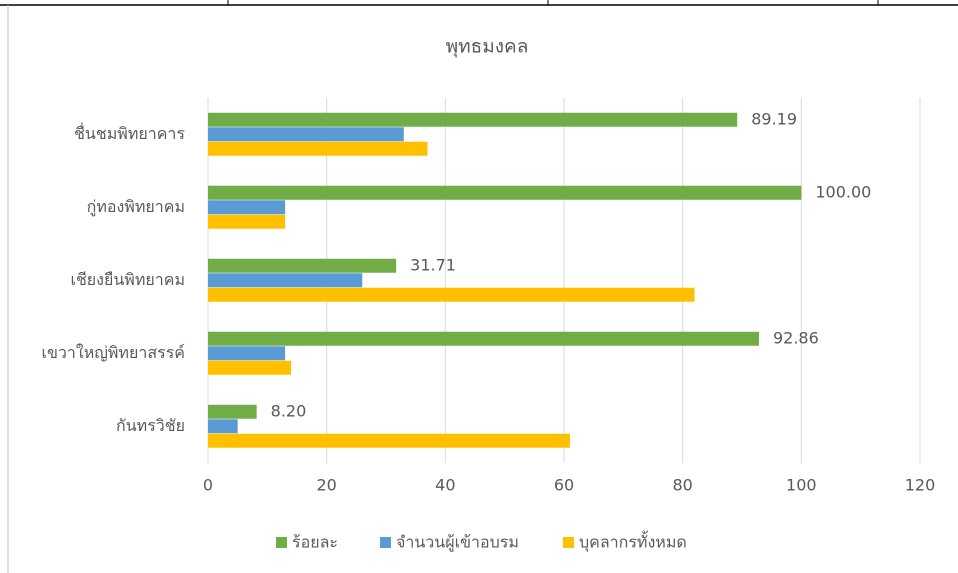  I want to click on x-tick-label: 20, so click(326, 485).